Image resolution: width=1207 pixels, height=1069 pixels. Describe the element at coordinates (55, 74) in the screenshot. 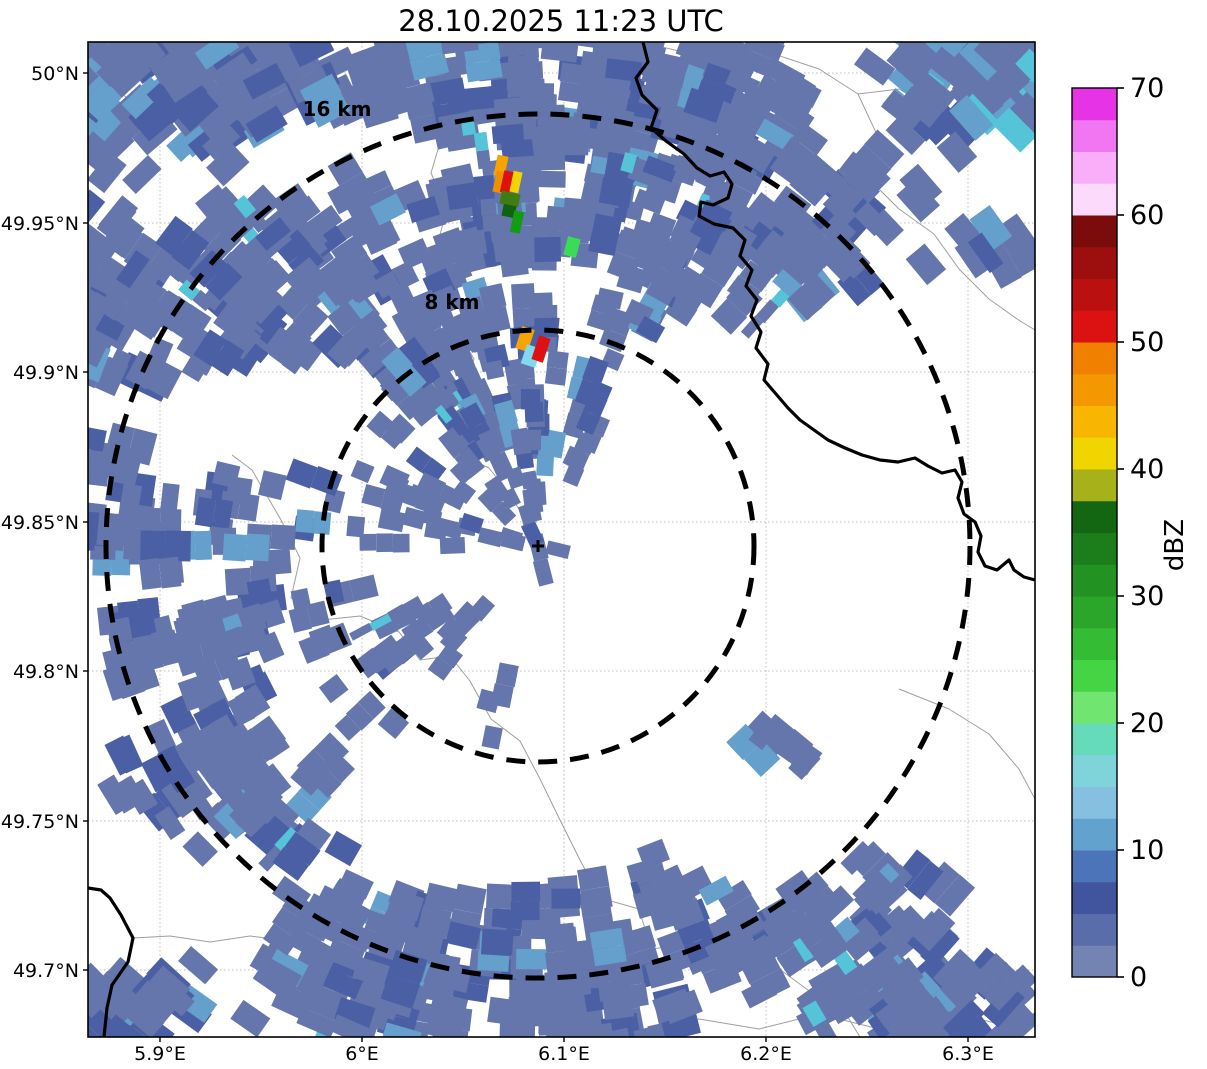

I see `y-axis-tick-label: 50°N` at that location.